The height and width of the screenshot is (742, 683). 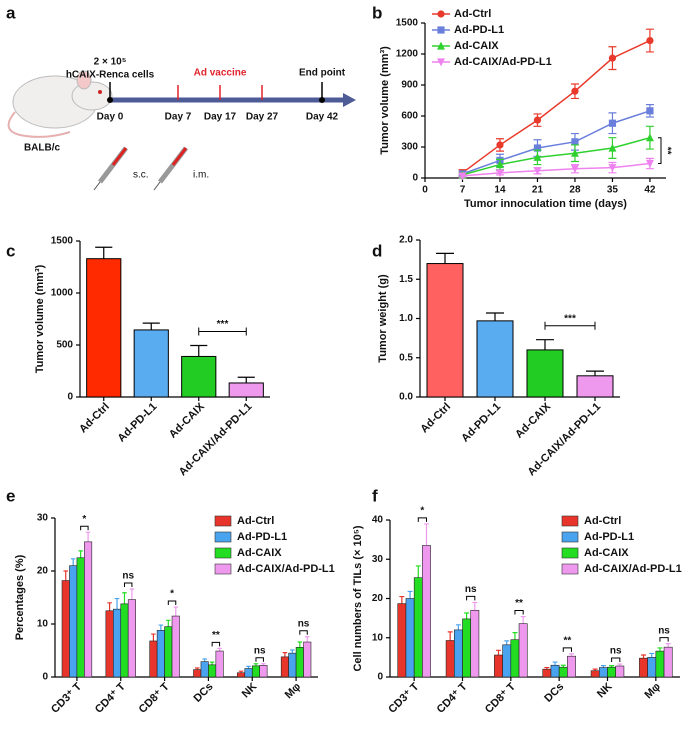 What do you see at coordinates (409, 147) in the screenshot?
I see `y-tick-label: 300` at bounding box center [409, 147].